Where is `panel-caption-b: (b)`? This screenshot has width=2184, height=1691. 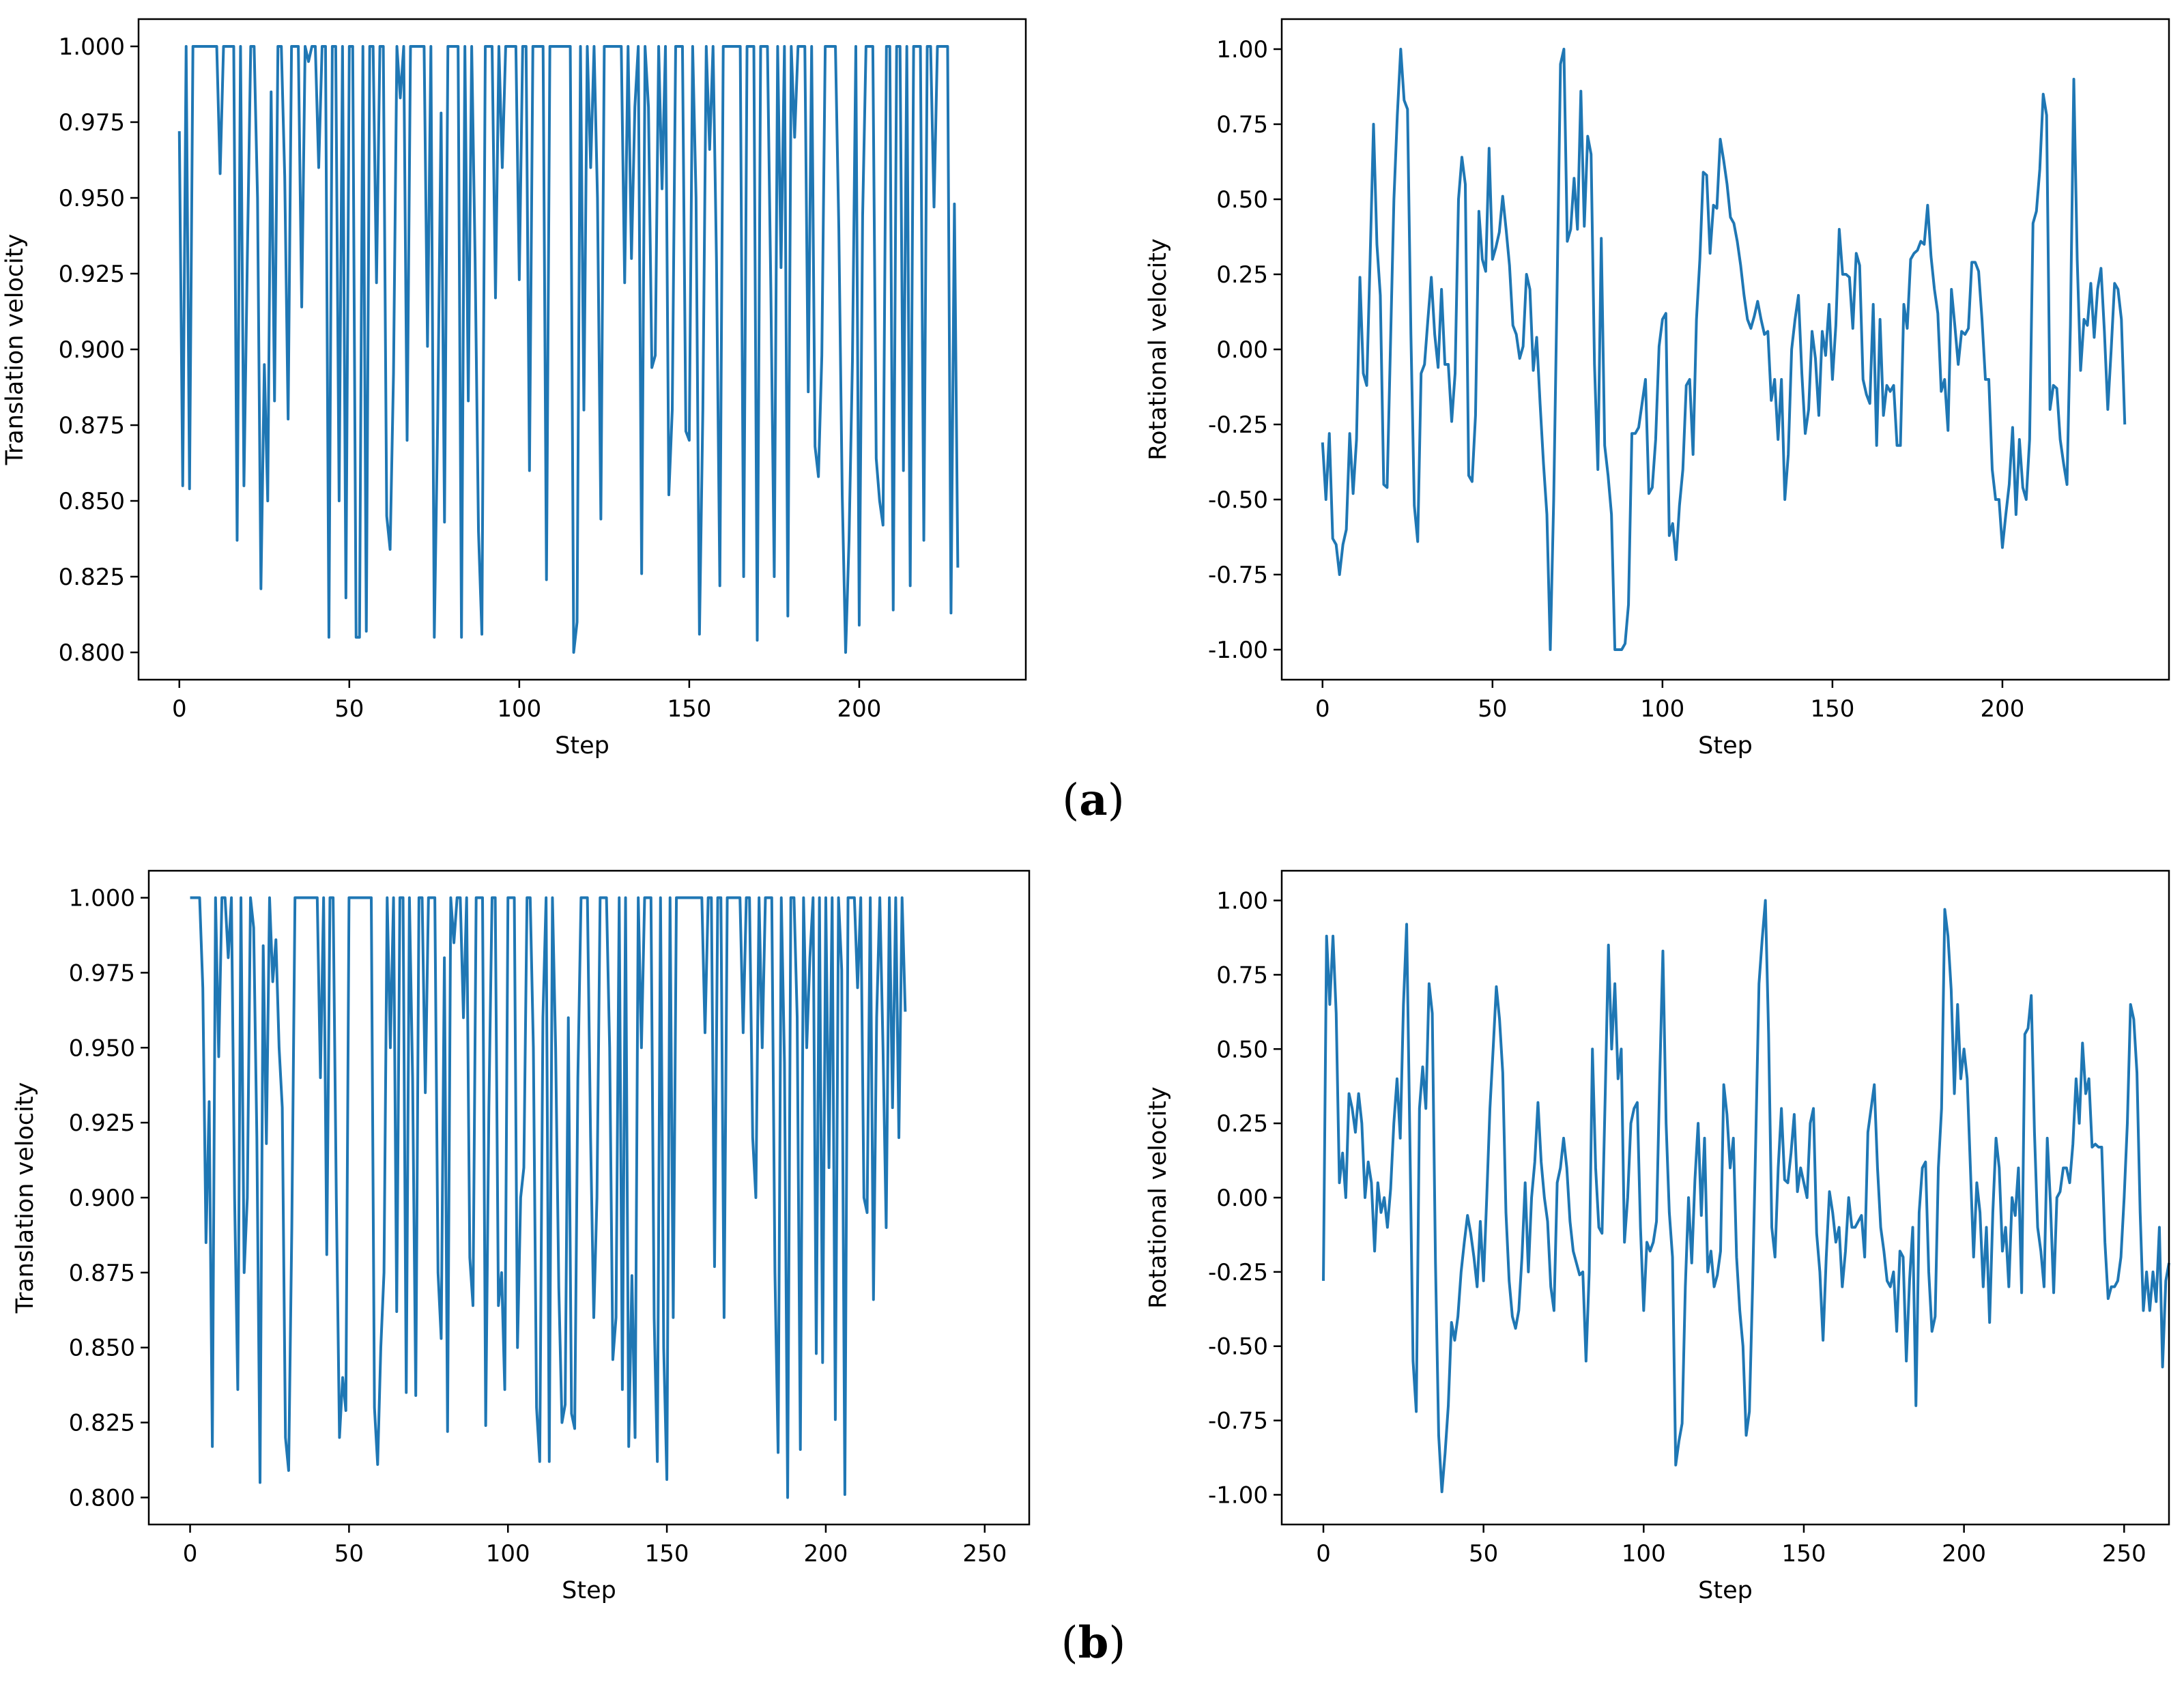 panel-caption-b: (b) is located at coordinates (1093, 1642).